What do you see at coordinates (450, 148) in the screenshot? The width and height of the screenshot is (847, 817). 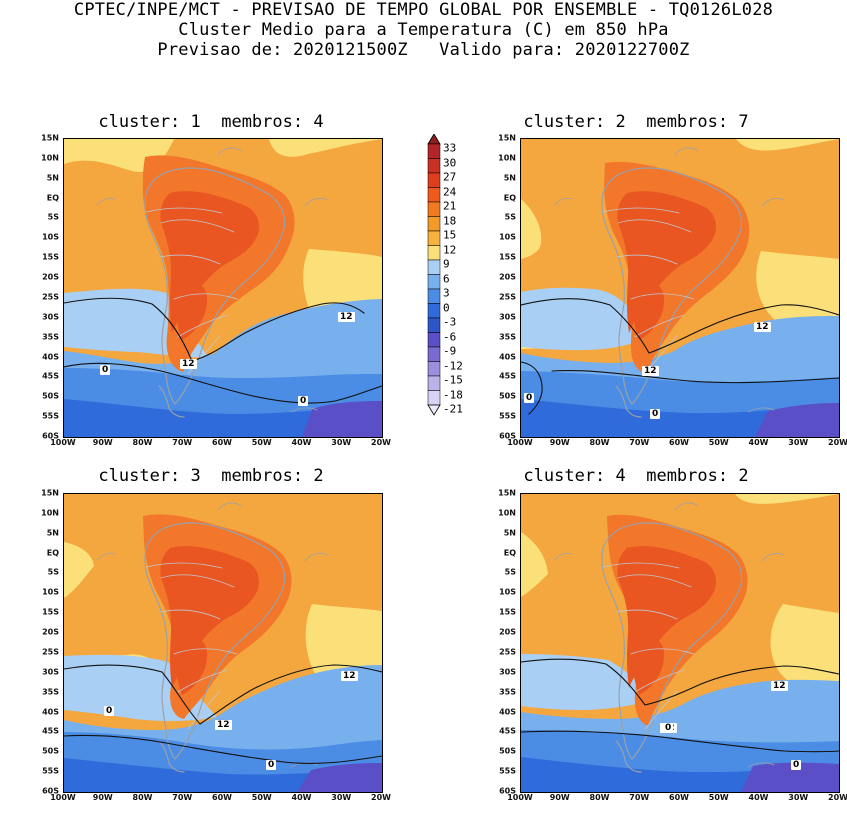 I see `colorbar-label: 33` at bounding box center [450, 148].